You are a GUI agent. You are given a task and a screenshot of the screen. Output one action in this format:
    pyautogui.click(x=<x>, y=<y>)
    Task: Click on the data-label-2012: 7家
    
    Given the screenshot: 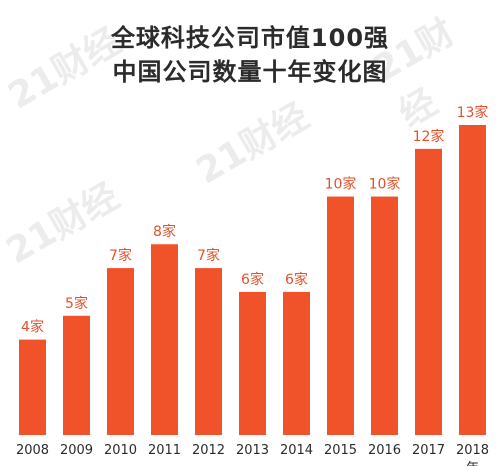 What is the action you would take?
    pyautogui.click(x=208, y=255)
    